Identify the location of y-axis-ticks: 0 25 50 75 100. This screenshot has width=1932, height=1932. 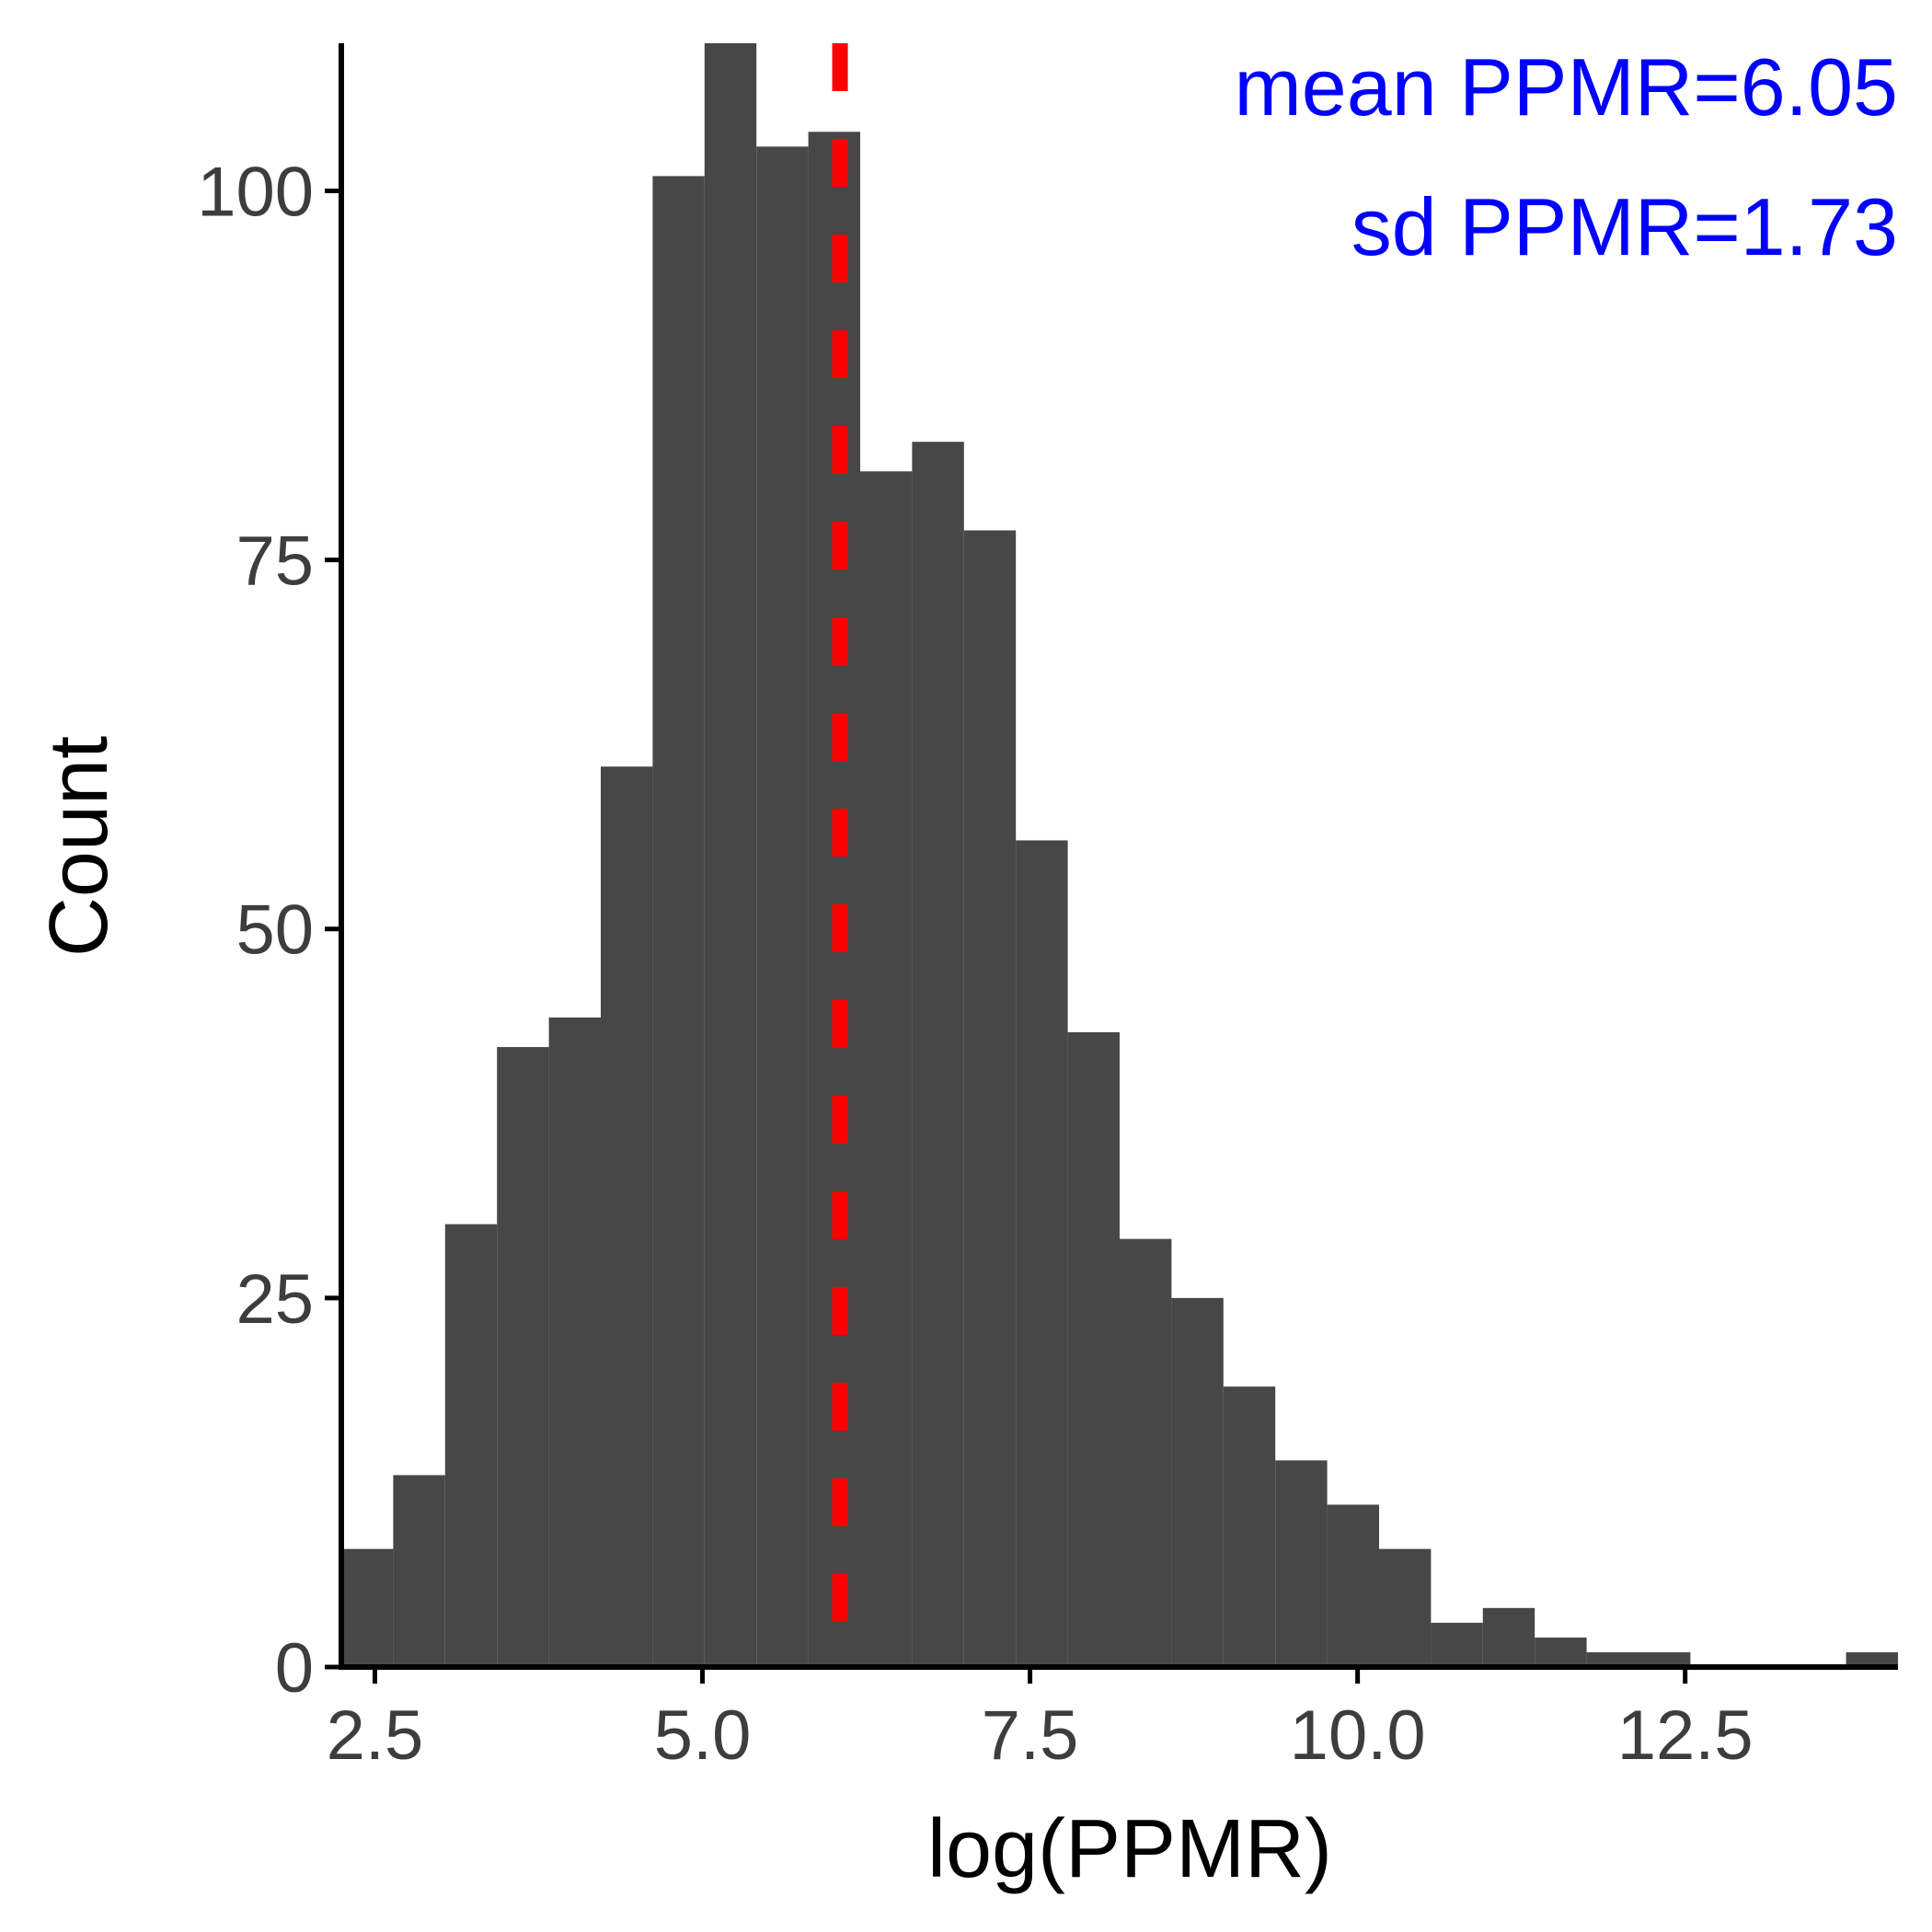
(269, 930).